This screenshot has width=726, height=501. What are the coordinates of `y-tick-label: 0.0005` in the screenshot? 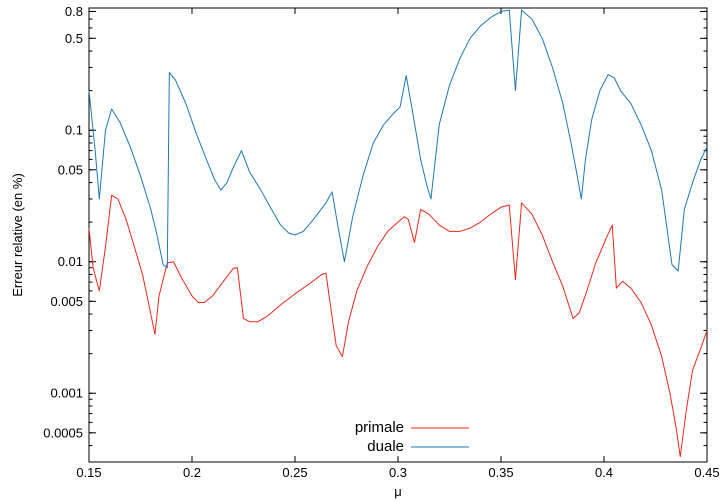 It's located at (63, 432).